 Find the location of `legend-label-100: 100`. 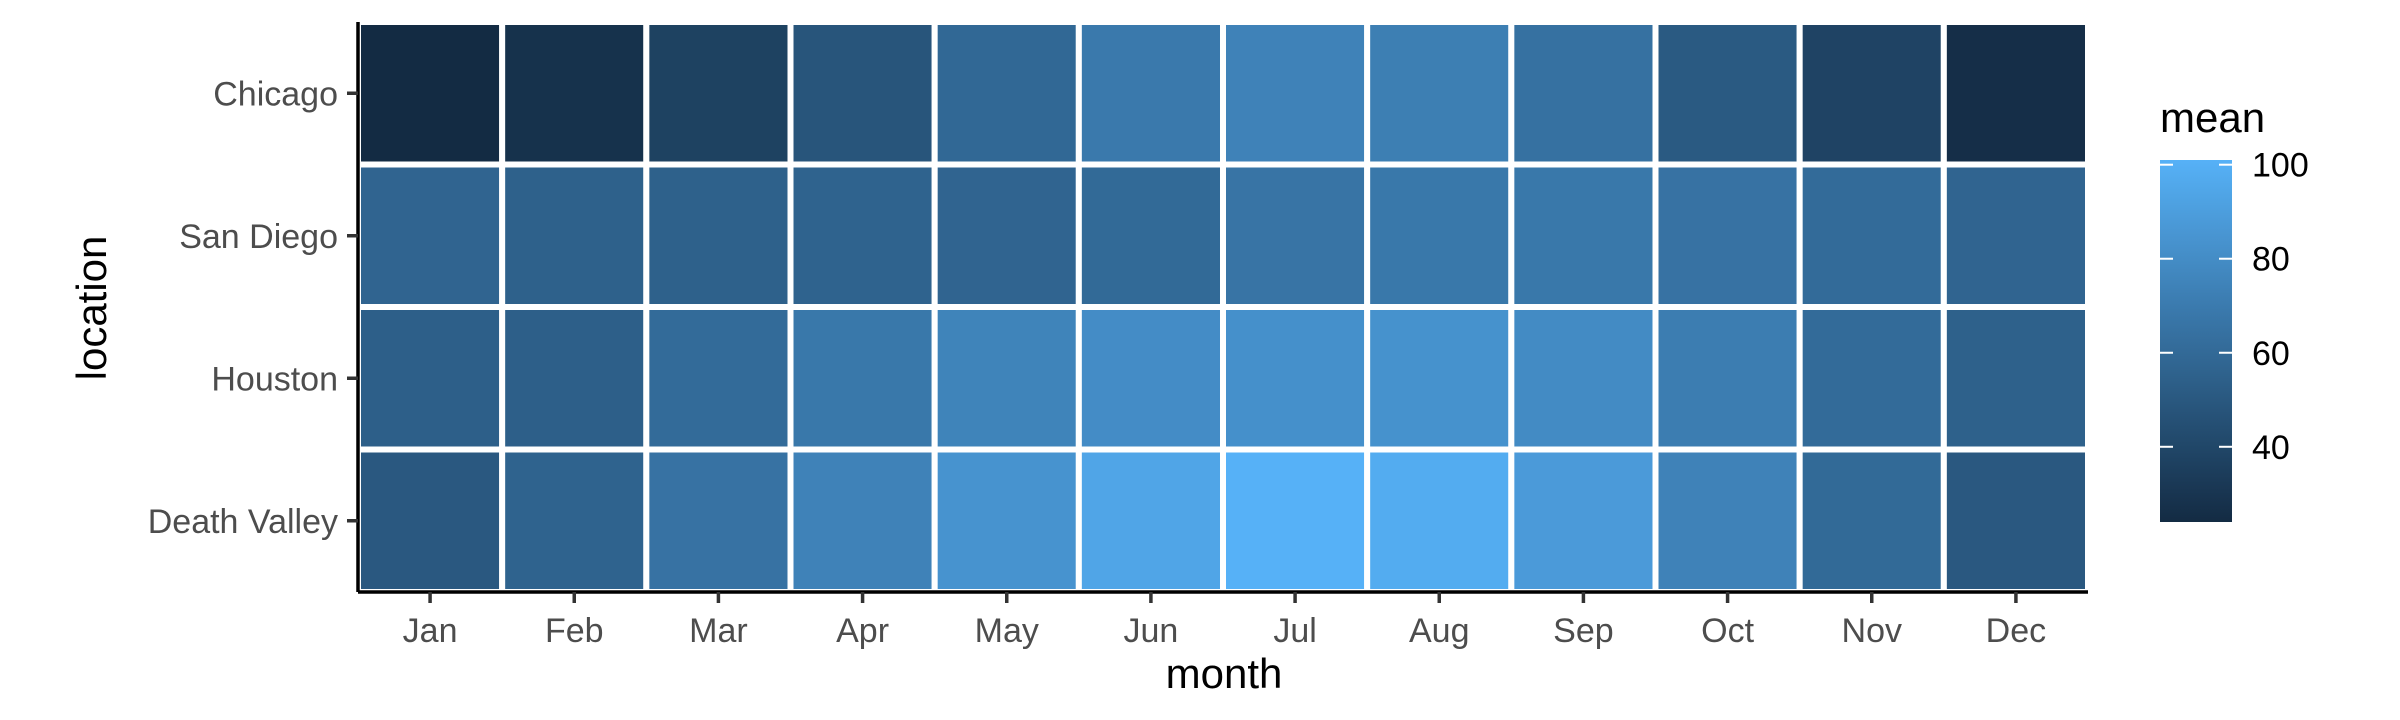

legend-label-100: 100 is located at coordinates (2280, 166).